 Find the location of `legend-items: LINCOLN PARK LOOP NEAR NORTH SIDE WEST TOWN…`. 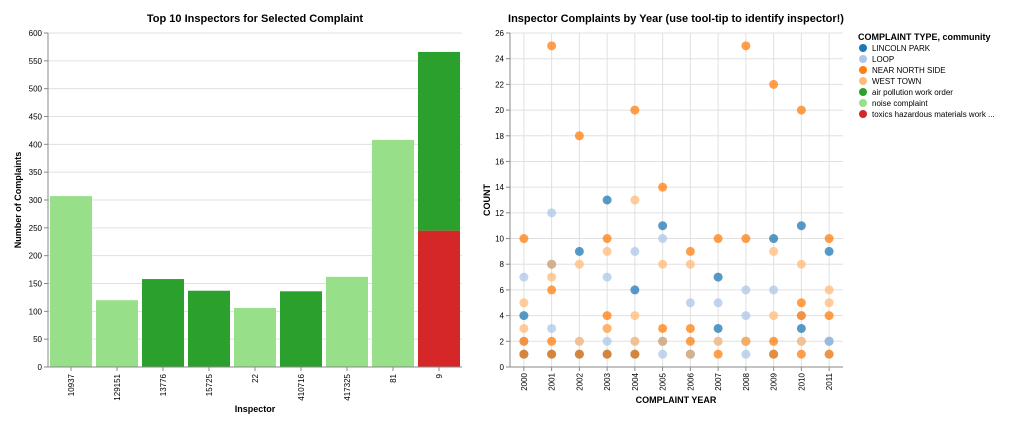

legend-items: LINCOLN PARK LOOP NEAR NORTH SIDE WEST TOWN… is located at coordinates (927, 81).